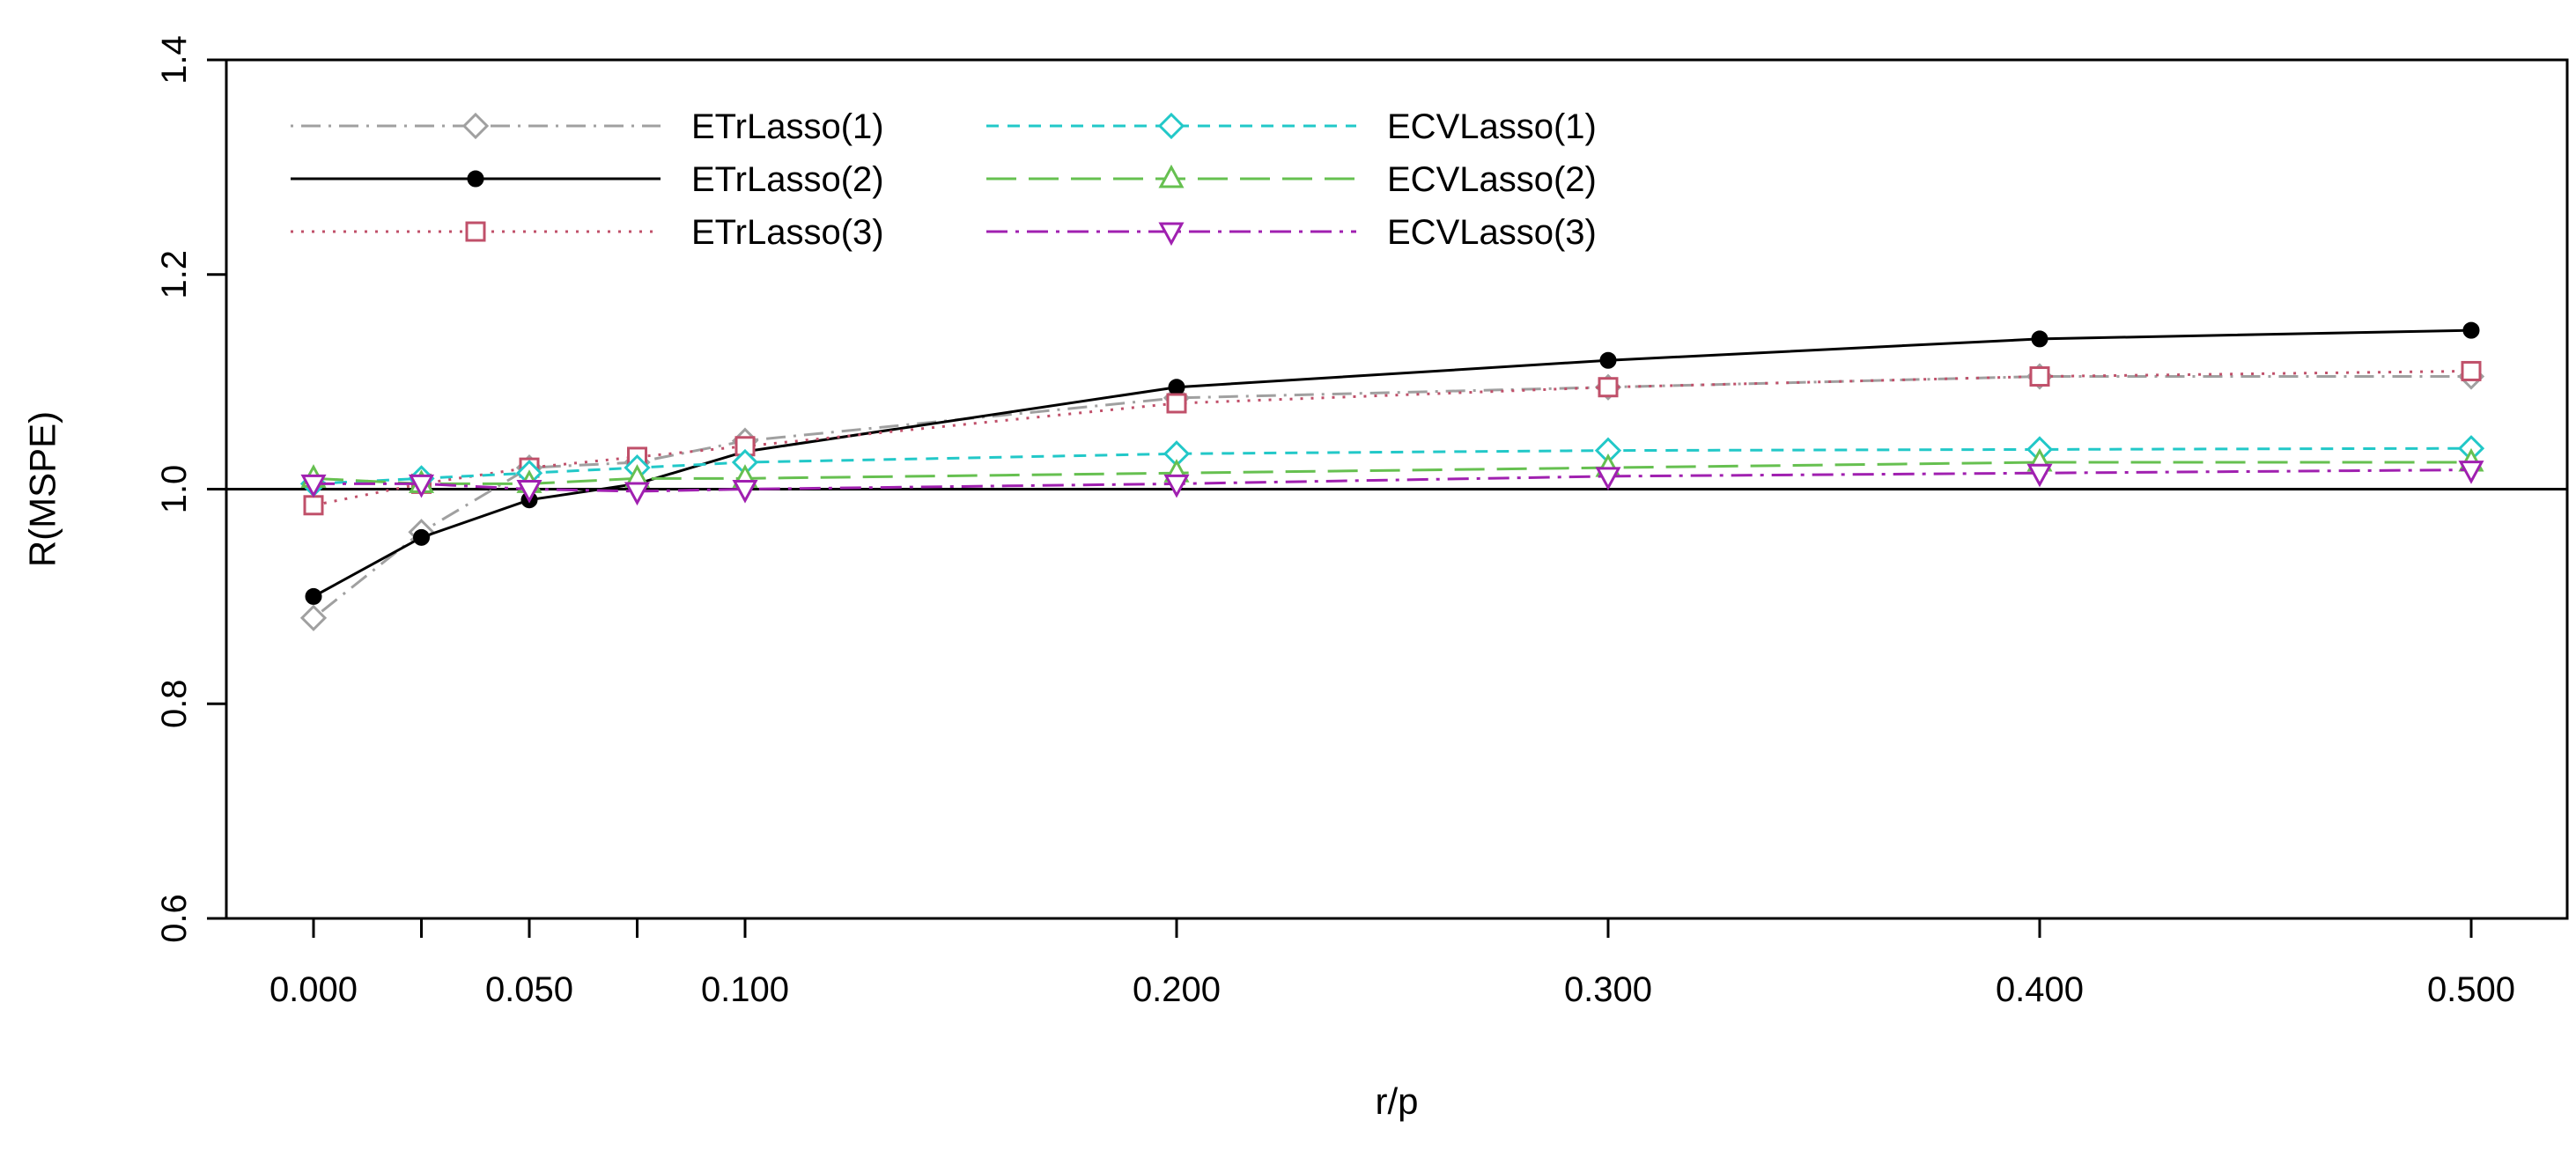  I want to click on y-tick-label: 0.8, so click(174, 703).